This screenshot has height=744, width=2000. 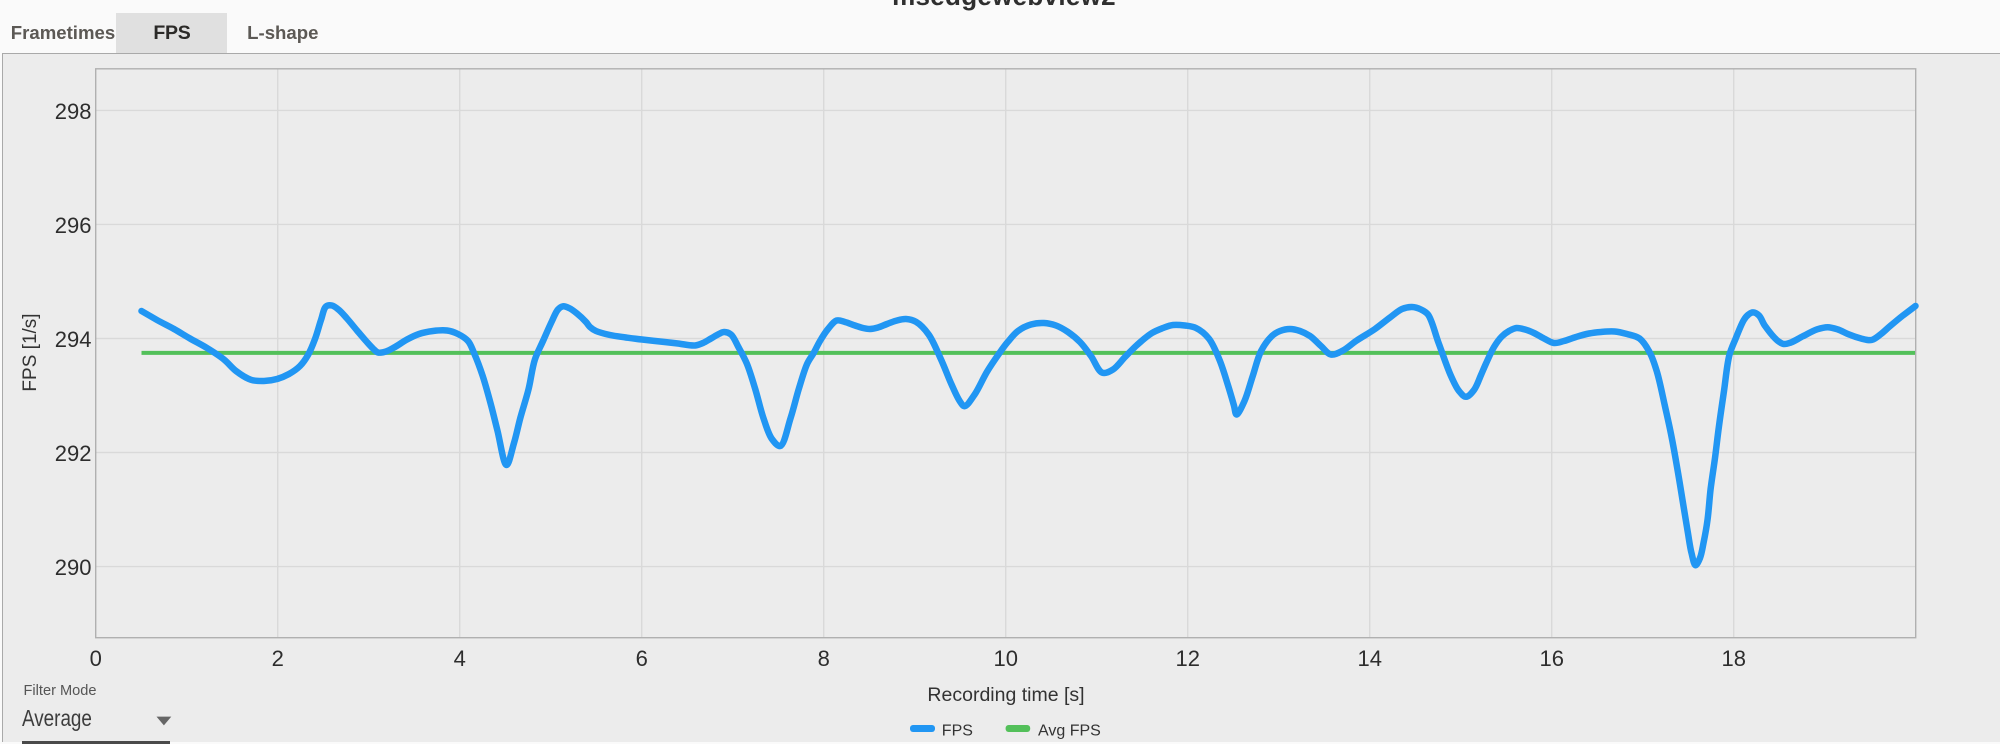 I want to click on svg-text: FPS, so click(x=957, y=730).